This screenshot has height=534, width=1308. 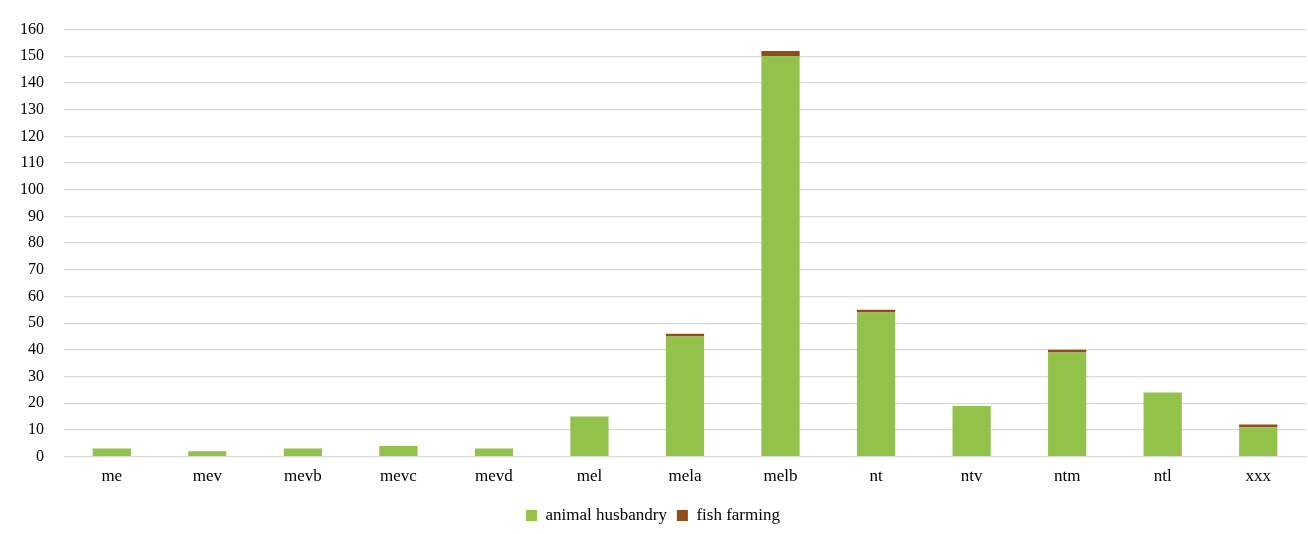 What do you see at coordinates (589, 476) in the screenshot?
I see `x-tick-label: mel` at bounding box center [589, 476].